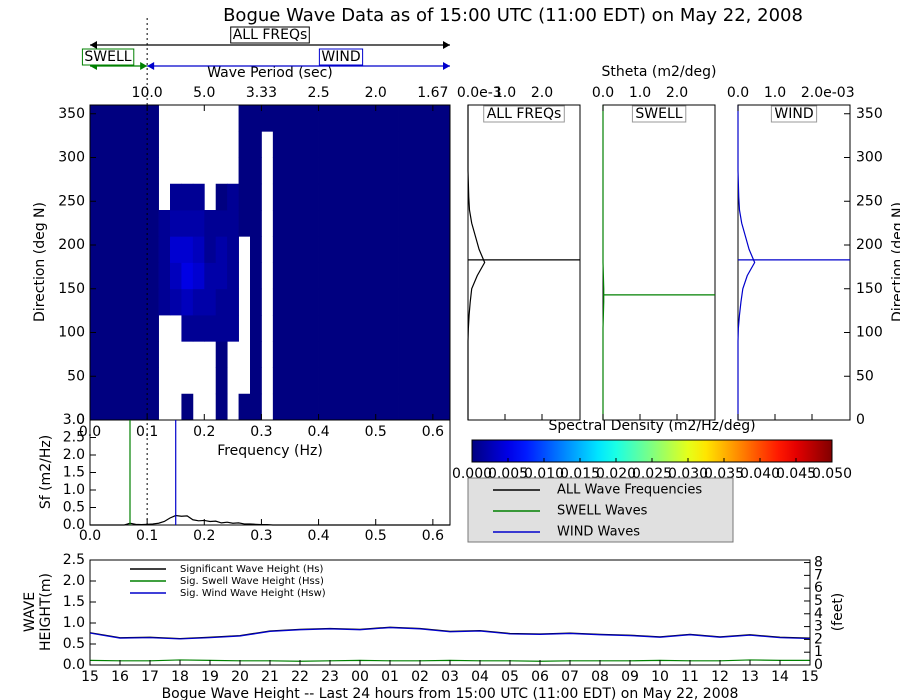 Image resolution: width=900 pixels, height=700 pixels. Describe the element at coordinates (150, 677) in the screenshot. I see `x-tick-label: 17` at that location.